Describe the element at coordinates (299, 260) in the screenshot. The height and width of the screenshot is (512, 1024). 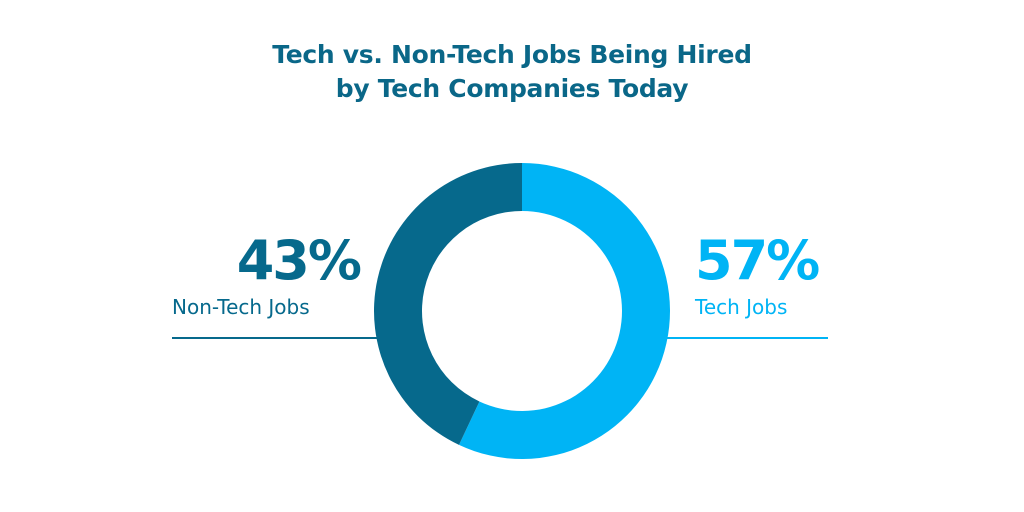
I see `non-tech-percentage: 43%` at that location.